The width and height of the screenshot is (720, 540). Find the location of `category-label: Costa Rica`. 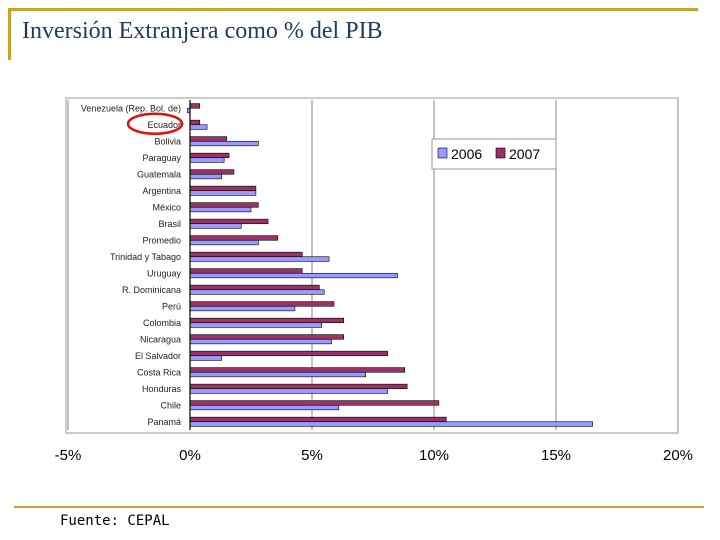

category-label: Costa Rica is located at coordinates (159, 372).